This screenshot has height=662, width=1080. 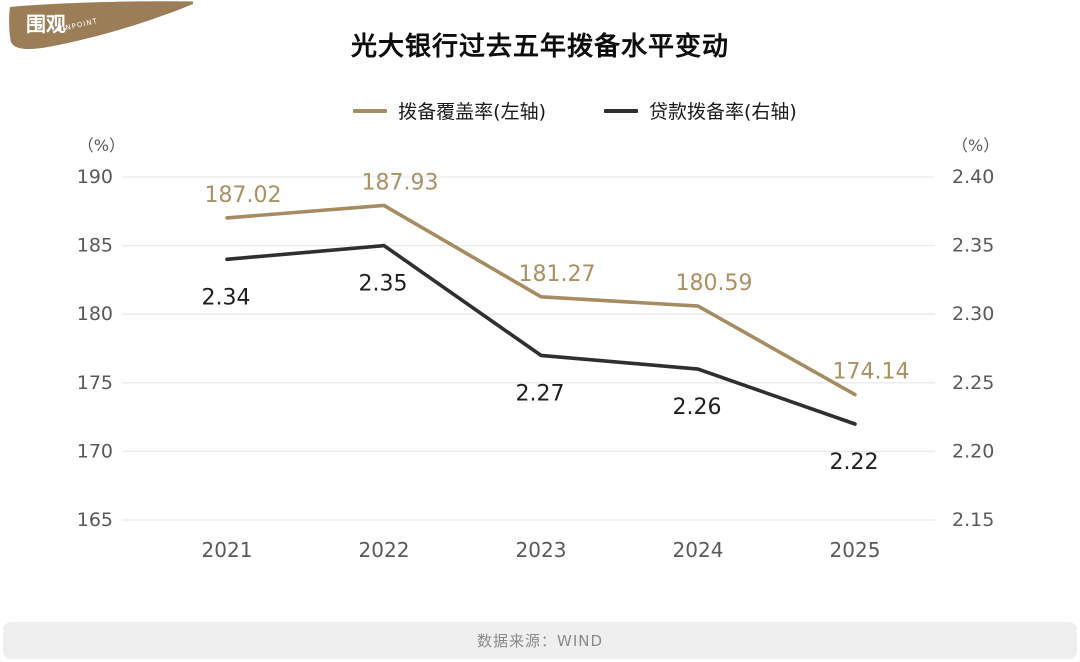 What do you see at coordinates (973, 383) in the screenshot?
I see `y-axis-tick-right: 2.25` at bounding box center [973, 383].